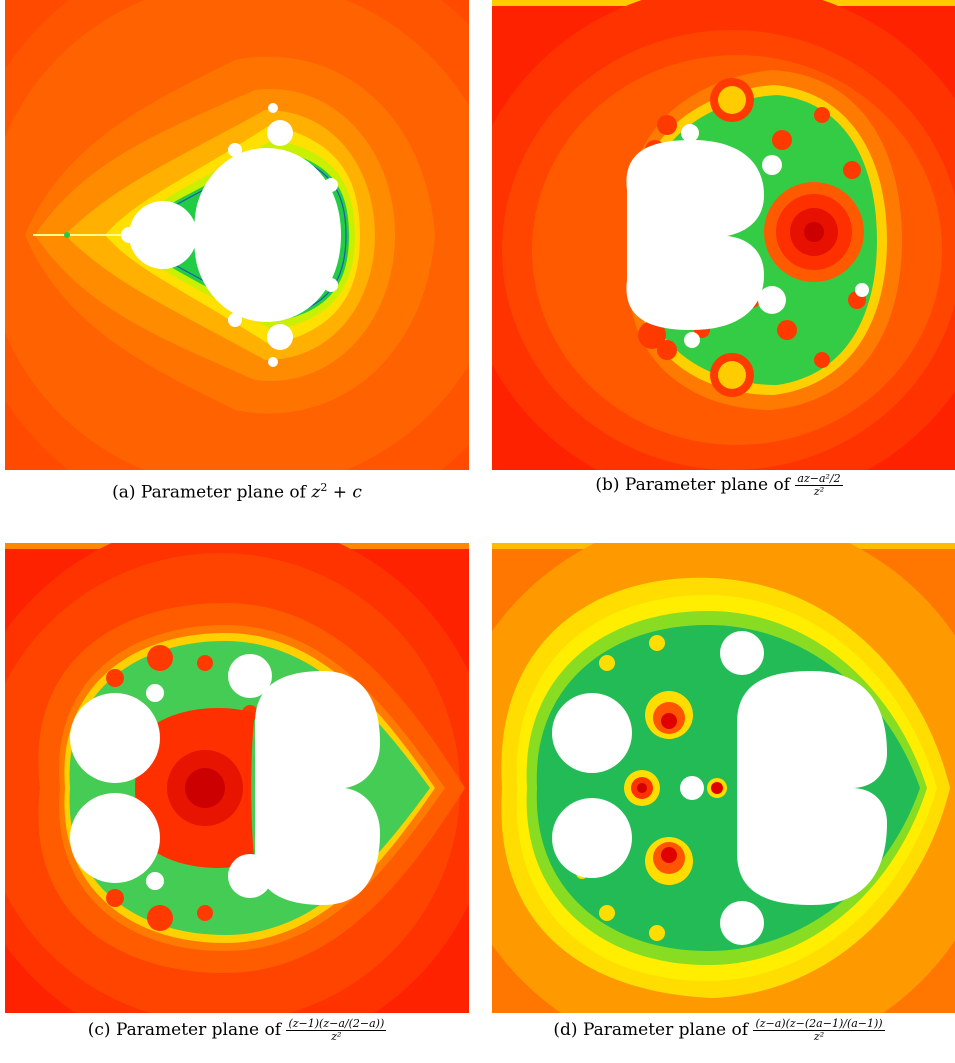  What do you see at coordinates (668, 1030) in the screenshot?
I see `caption-d-text: Parameter plane of` at bounding box center [668, 1030].